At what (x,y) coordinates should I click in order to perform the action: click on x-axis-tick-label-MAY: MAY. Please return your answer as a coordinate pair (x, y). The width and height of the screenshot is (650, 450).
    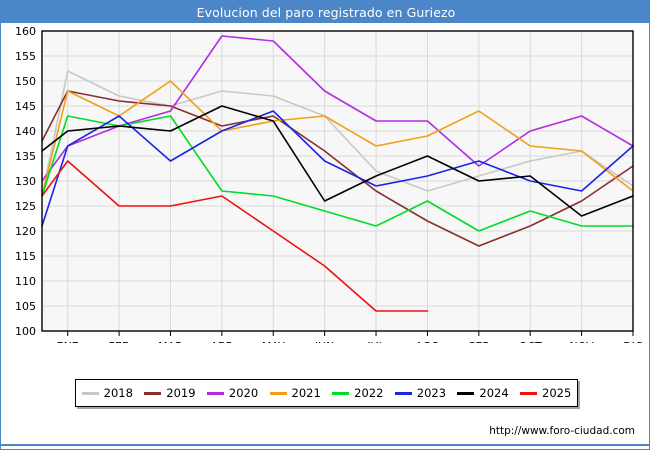
    Looking at the image, I should click on (273, 341).